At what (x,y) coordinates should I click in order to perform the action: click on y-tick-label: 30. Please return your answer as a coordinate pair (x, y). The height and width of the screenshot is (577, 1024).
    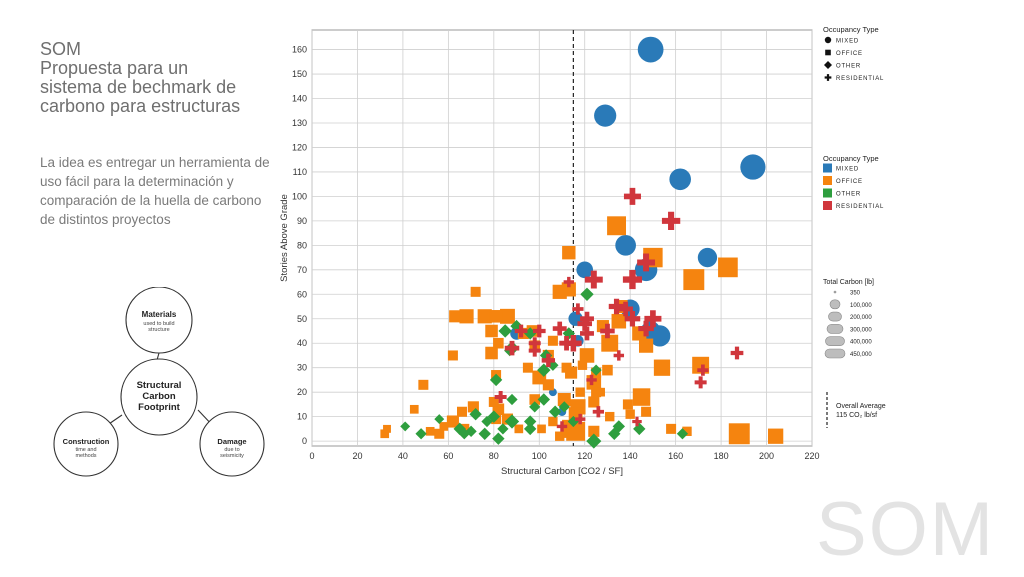
    Looking at the image, I should click on (302, 368).